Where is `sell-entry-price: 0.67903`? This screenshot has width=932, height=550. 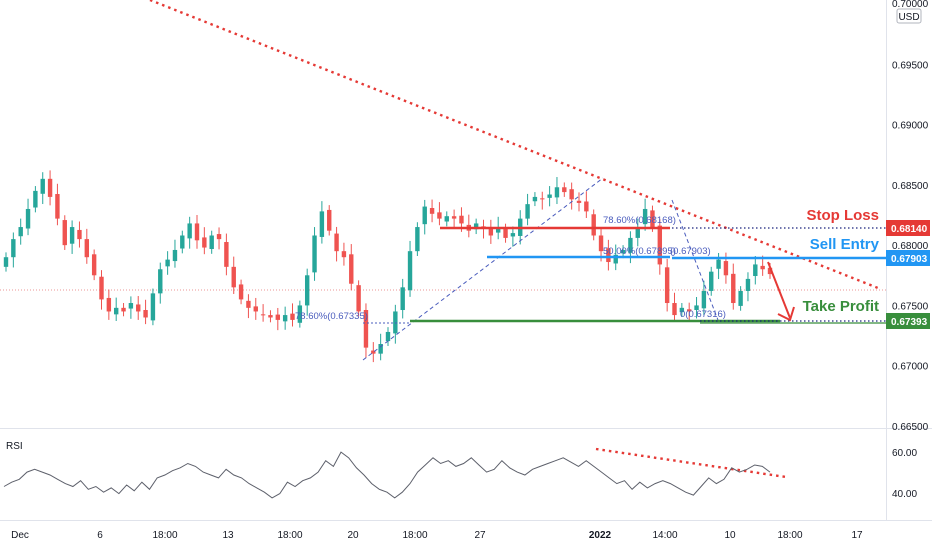 sell-entry-price: 0.67903 is located at coordinates (909, 259).